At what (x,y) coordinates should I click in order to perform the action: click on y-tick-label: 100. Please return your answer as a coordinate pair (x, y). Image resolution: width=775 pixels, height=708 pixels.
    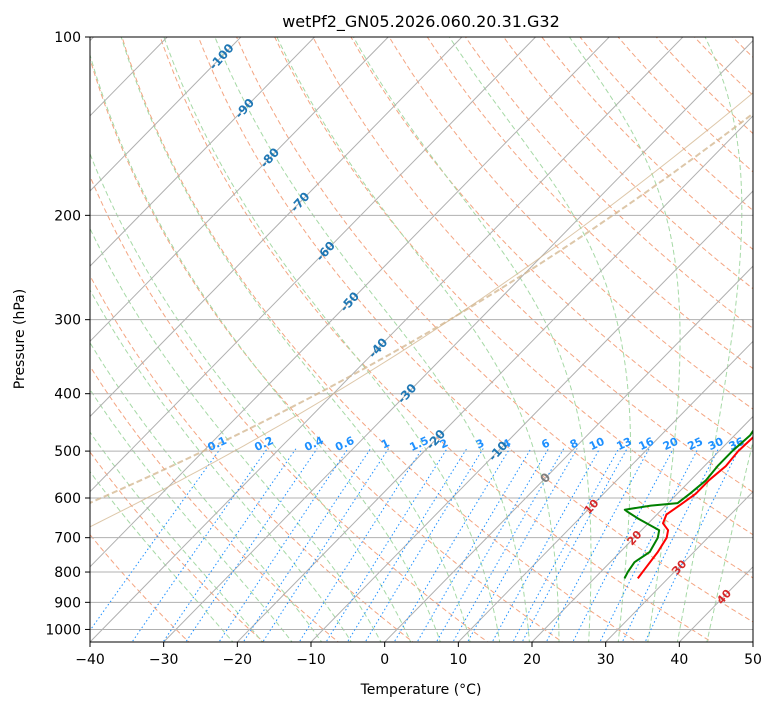
    Looking at the image, I should click on (67, 38).